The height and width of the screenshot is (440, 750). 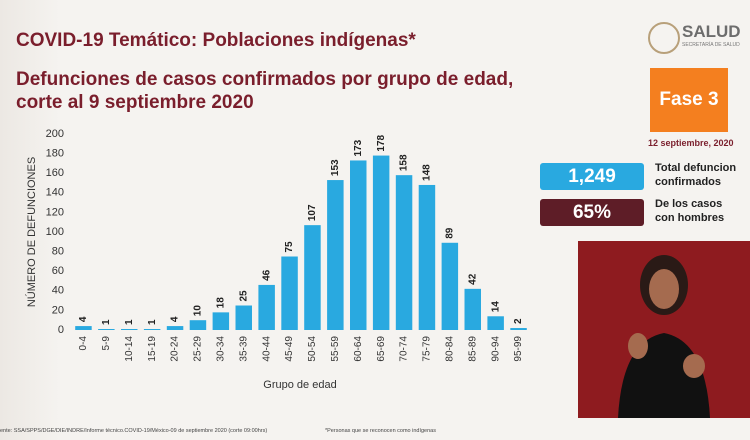 I want to click on value-label: 18, so click(x=220, y=303).